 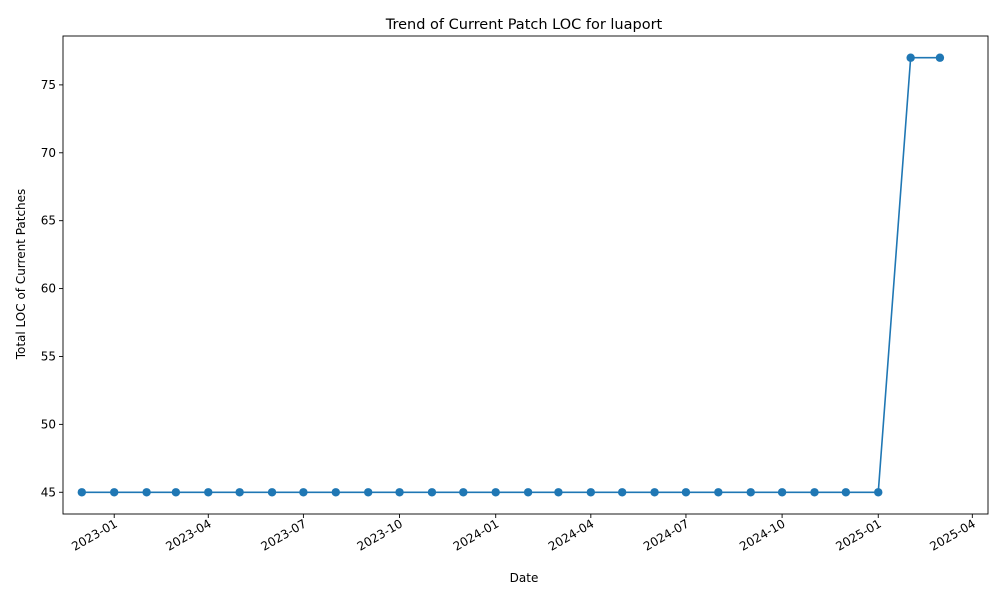 I want to click on y-tick-label: 75, so click(x=48, y=85).